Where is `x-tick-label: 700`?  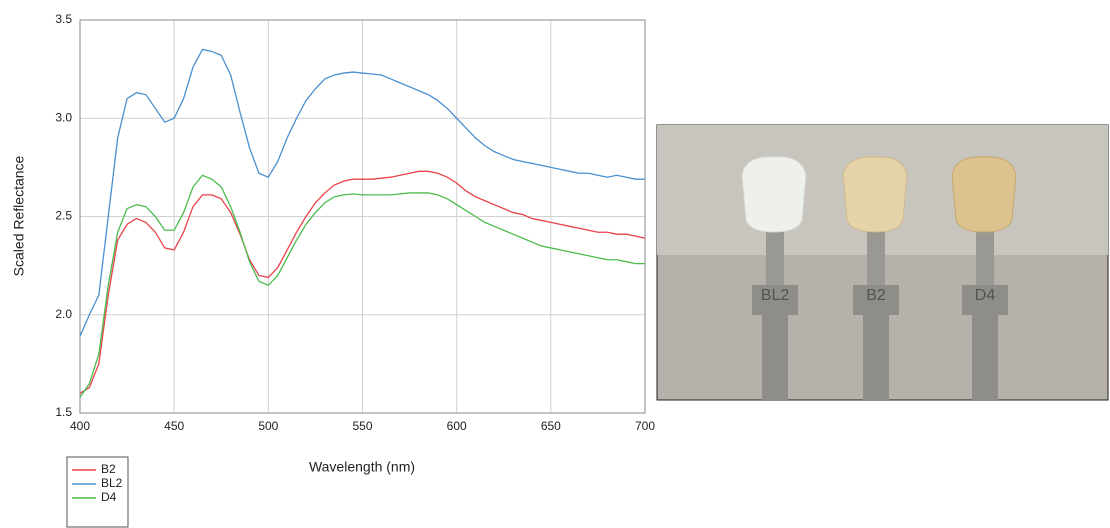 x-tick-label: 700 is located at coordinates (645, 426).